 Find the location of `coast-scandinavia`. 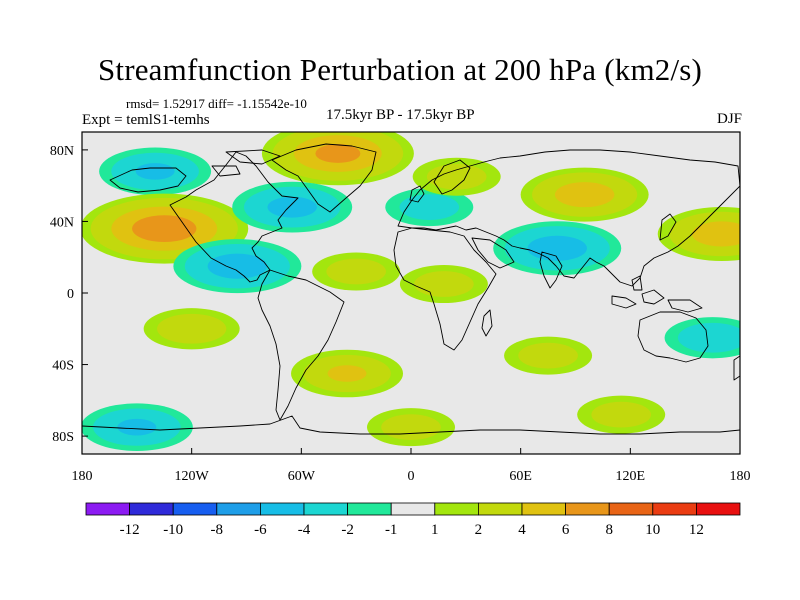

coast-scandinavia is located at coordinates (452, 177).